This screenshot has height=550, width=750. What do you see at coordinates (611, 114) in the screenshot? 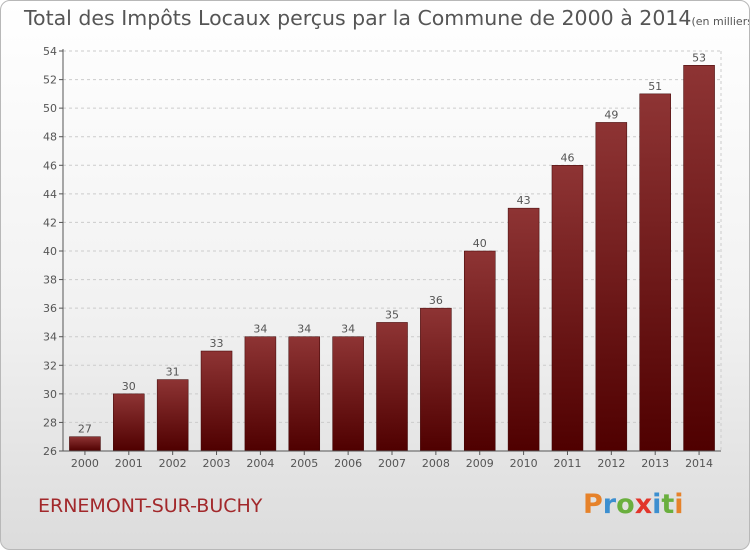
I see `data-label: 49` at bounding box center [611, 114].